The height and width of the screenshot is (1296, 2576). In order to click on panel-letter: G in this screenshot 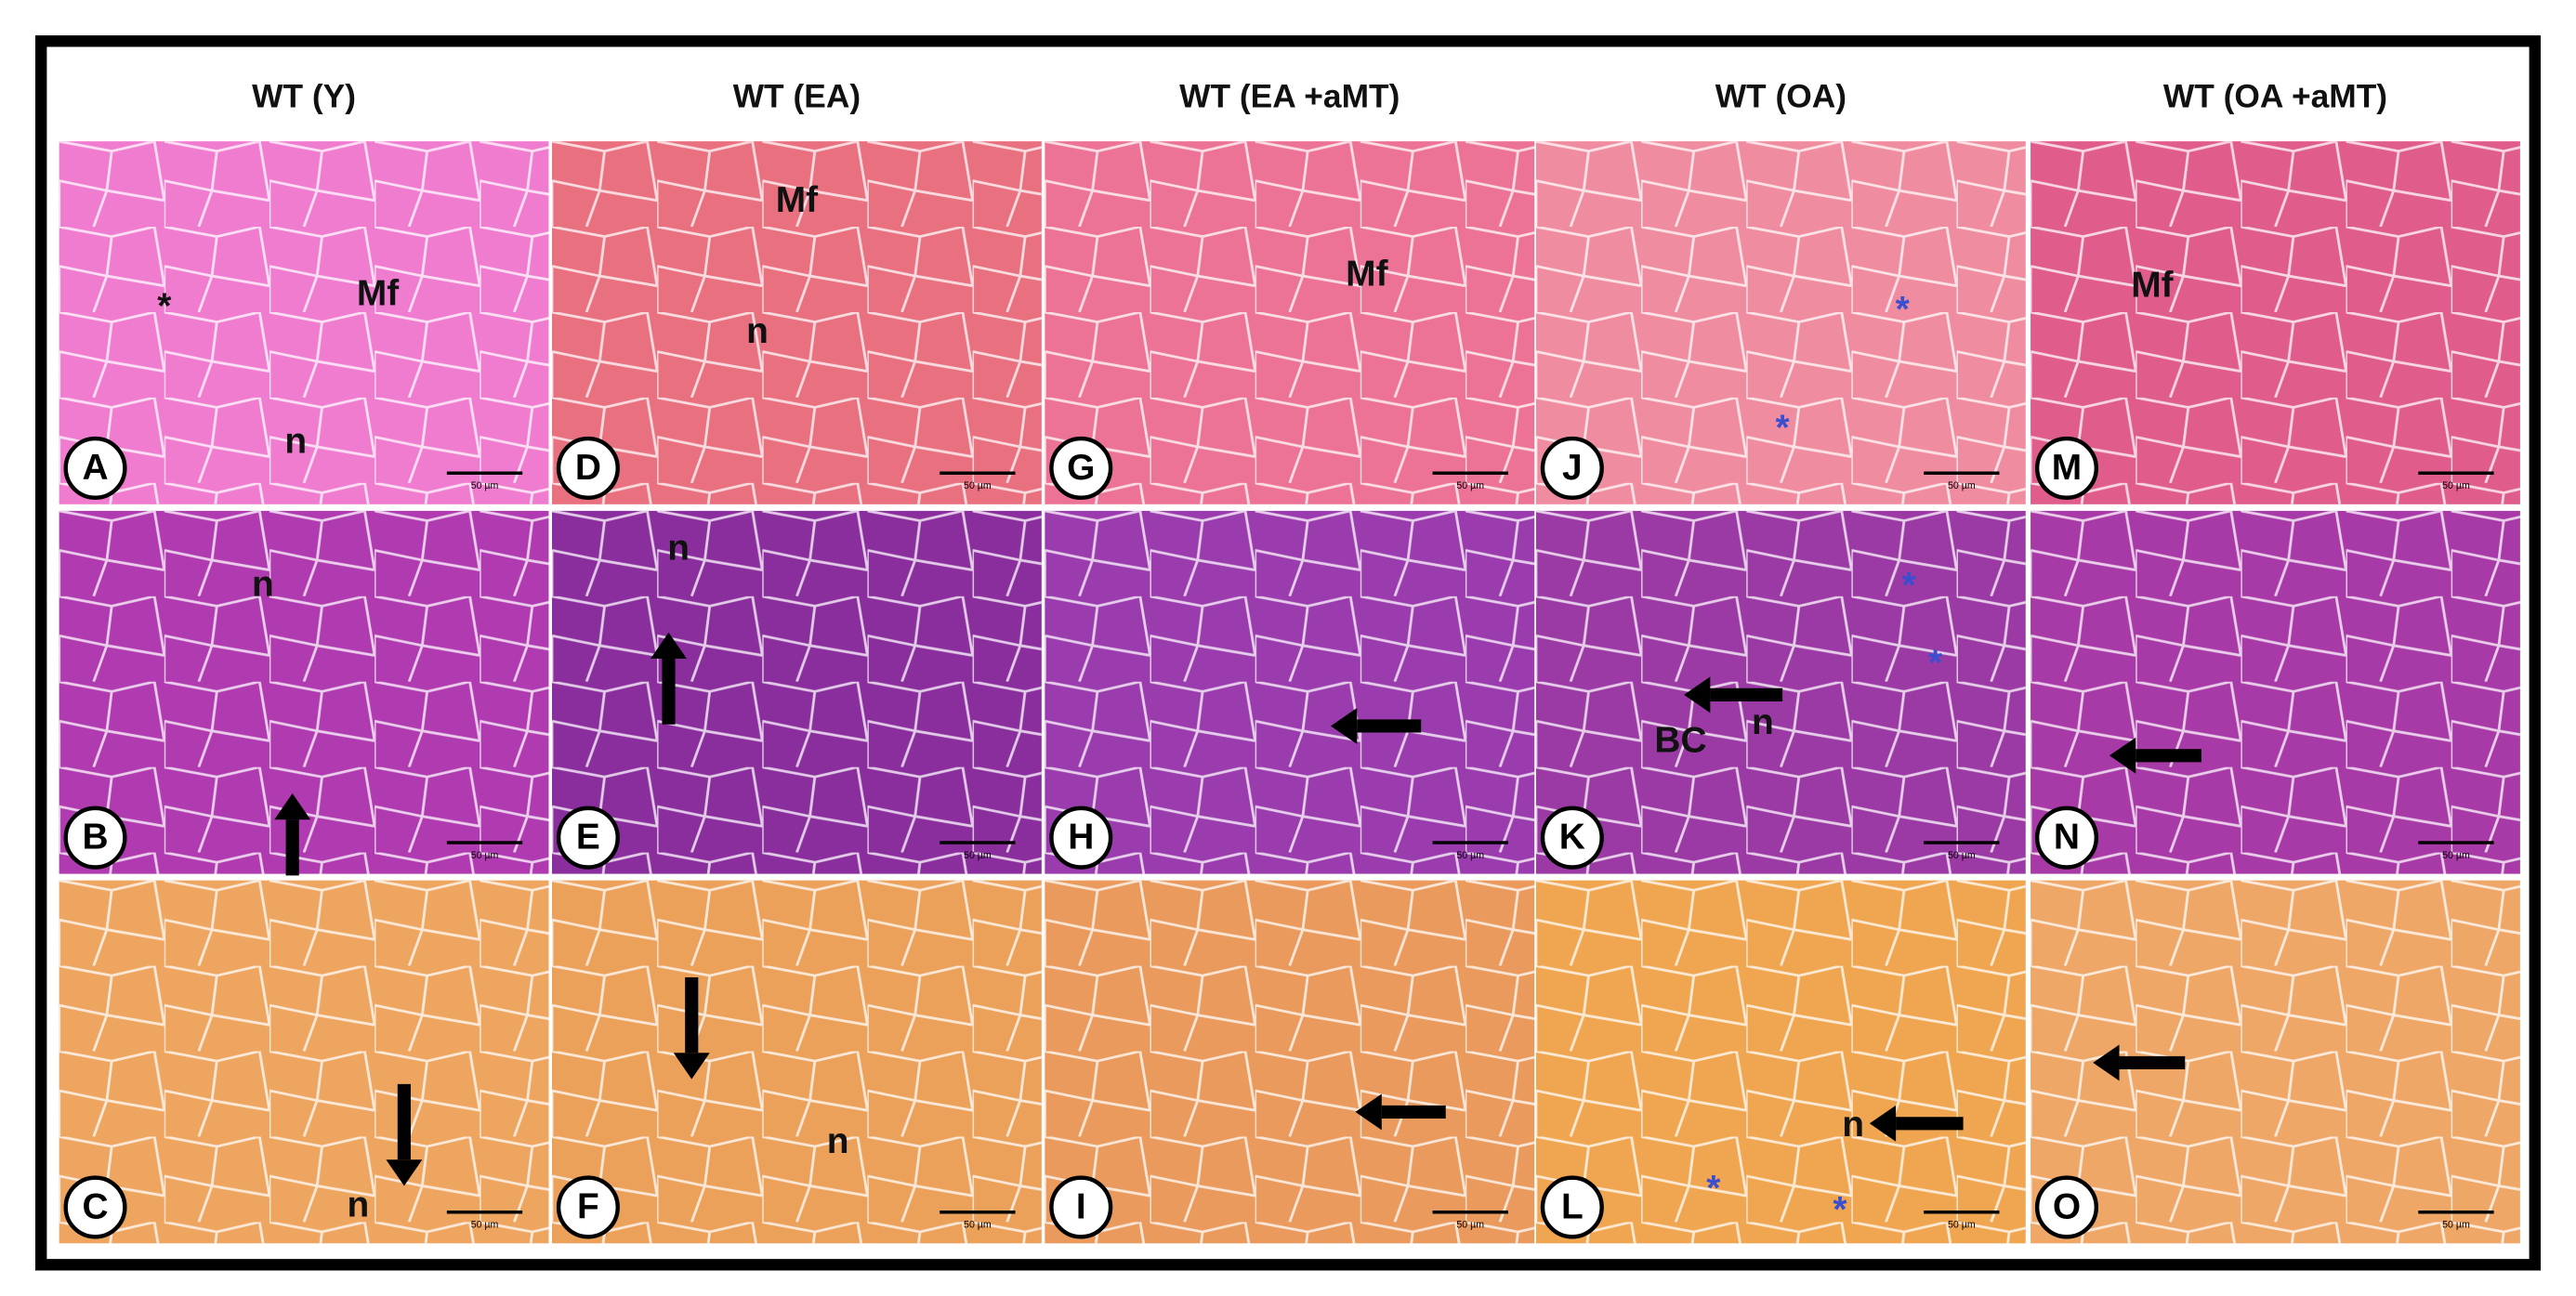, I will do `click(1081, 468)`.